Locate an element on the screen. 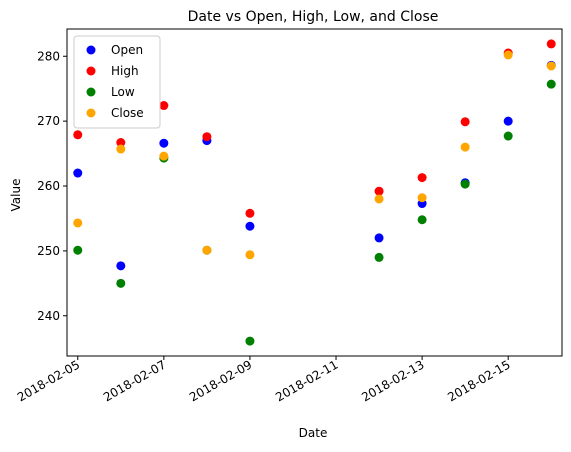 This screenshot has width=571, height=452. y-tick-label: 240 is located at coordinates (48, 316).